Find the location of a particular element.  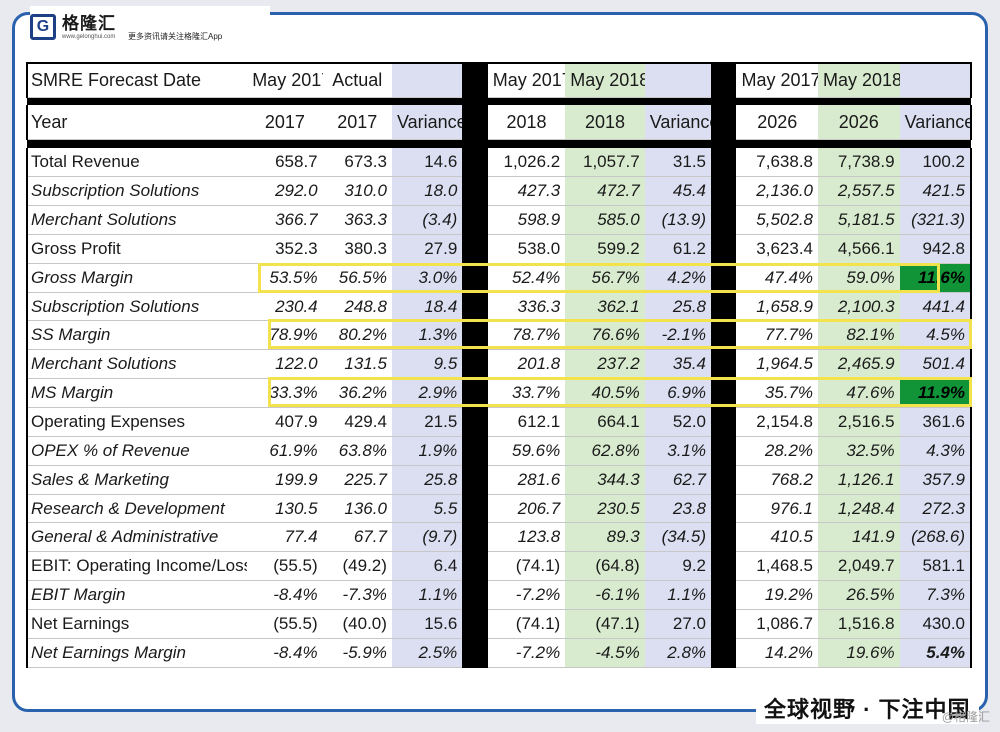

row-label: General & Administrative is located at coordinates (136, 537).